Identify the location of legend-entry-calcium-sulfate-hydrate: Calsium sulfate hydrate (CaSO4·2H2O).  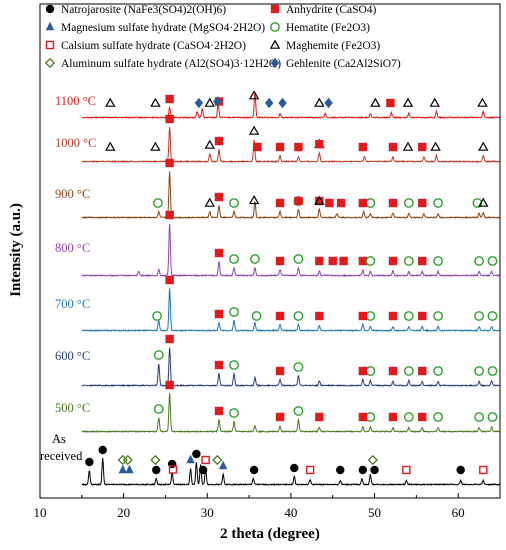
(145, 46).